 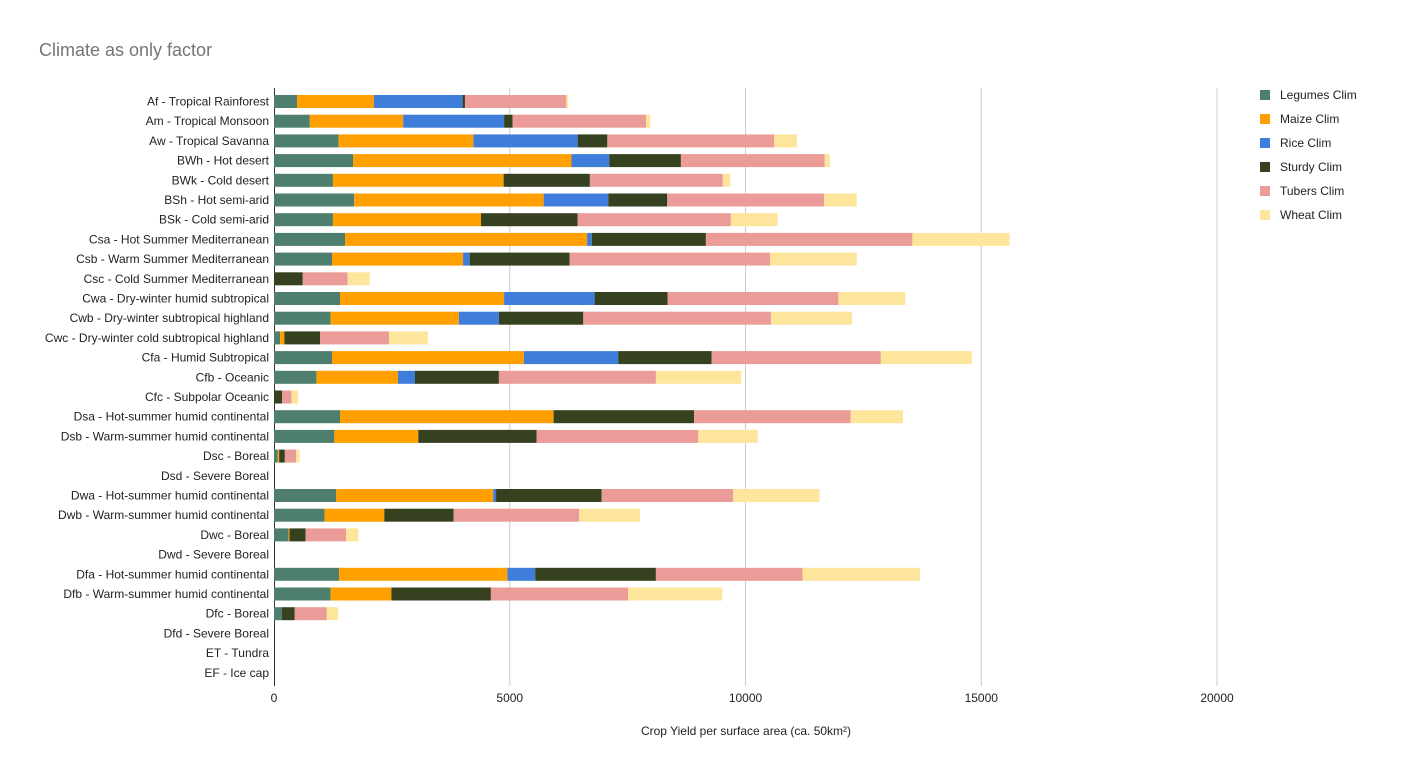 What do you see at coordinates (237, 614) in the screenshot?
I see `category-label: Dfc - Boreal` at bounding box center [237, 614].